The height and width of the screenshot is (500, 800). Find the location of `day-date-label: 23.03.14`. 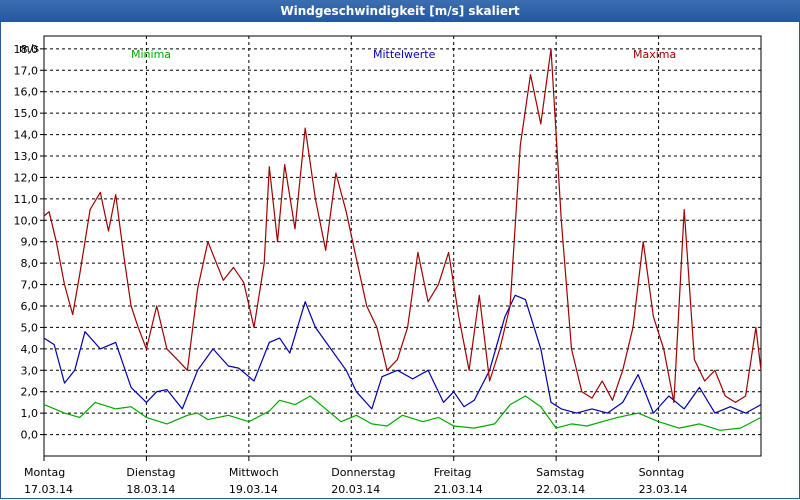

day-date-label: 23.03.14 is located at coordinates (663, 489).